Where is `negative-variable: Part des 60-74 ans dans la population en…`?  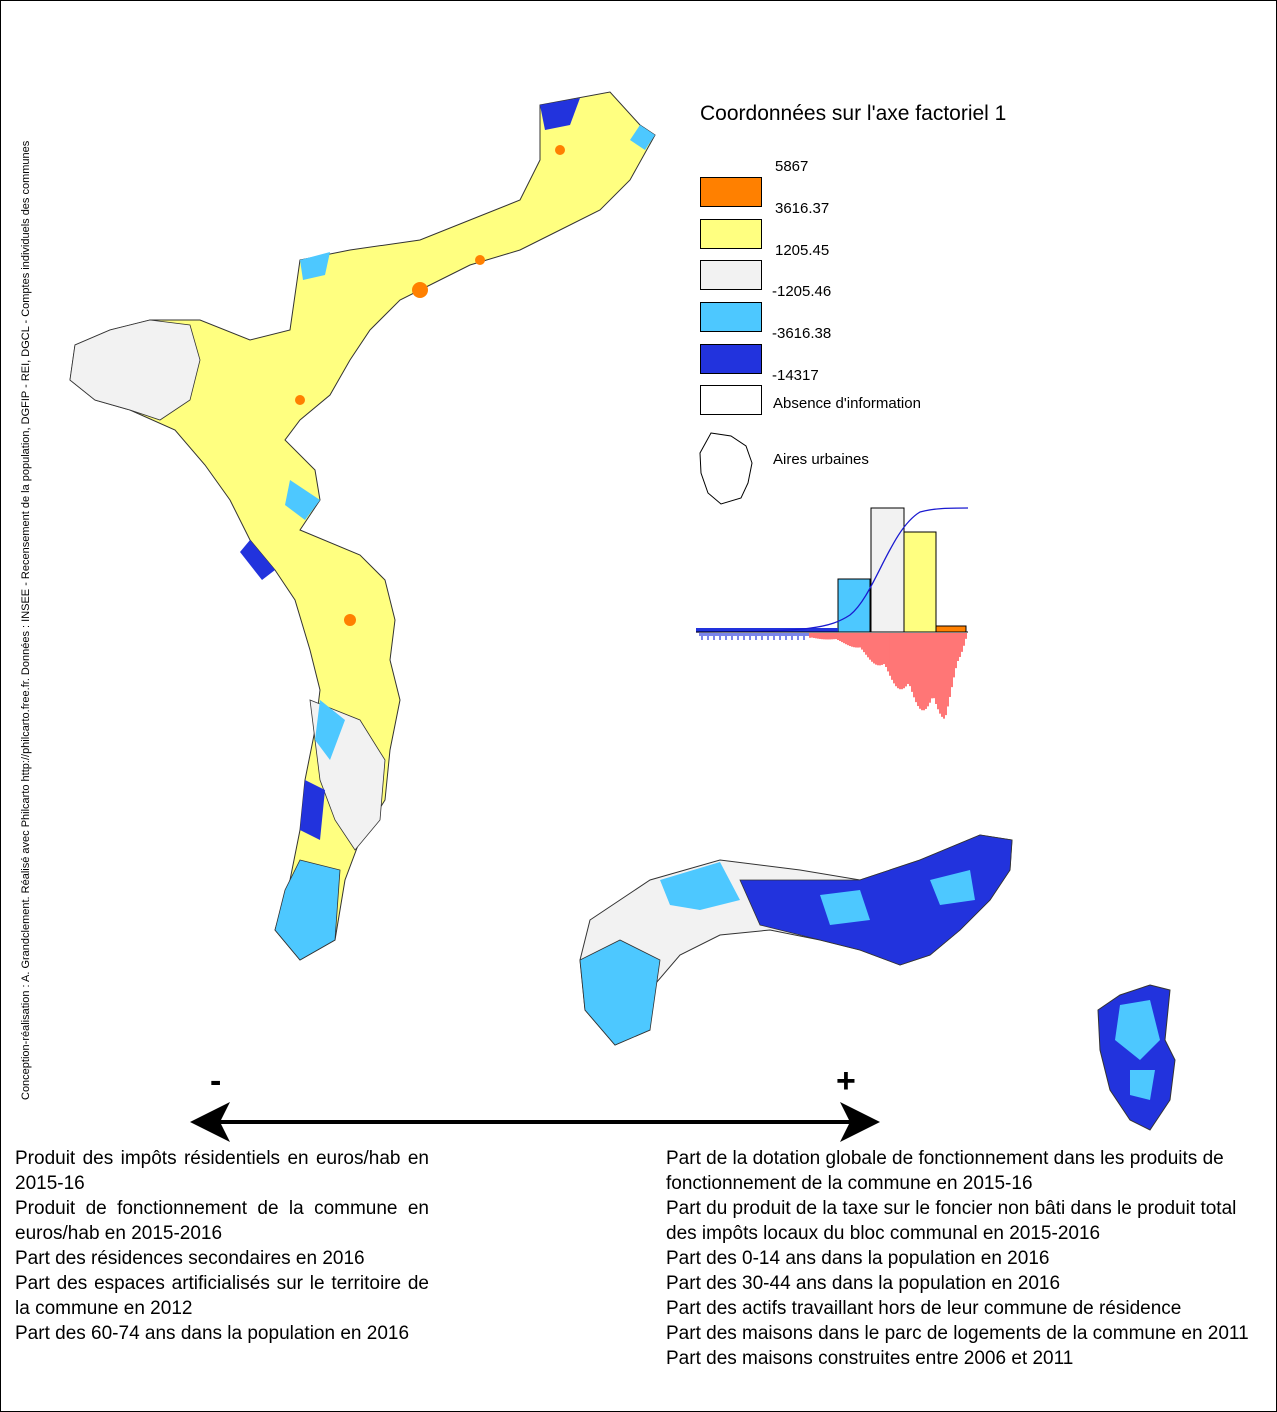
negative-variable: Part des 60-74 ans dans la population en… is located at coordinates (212, 1333).